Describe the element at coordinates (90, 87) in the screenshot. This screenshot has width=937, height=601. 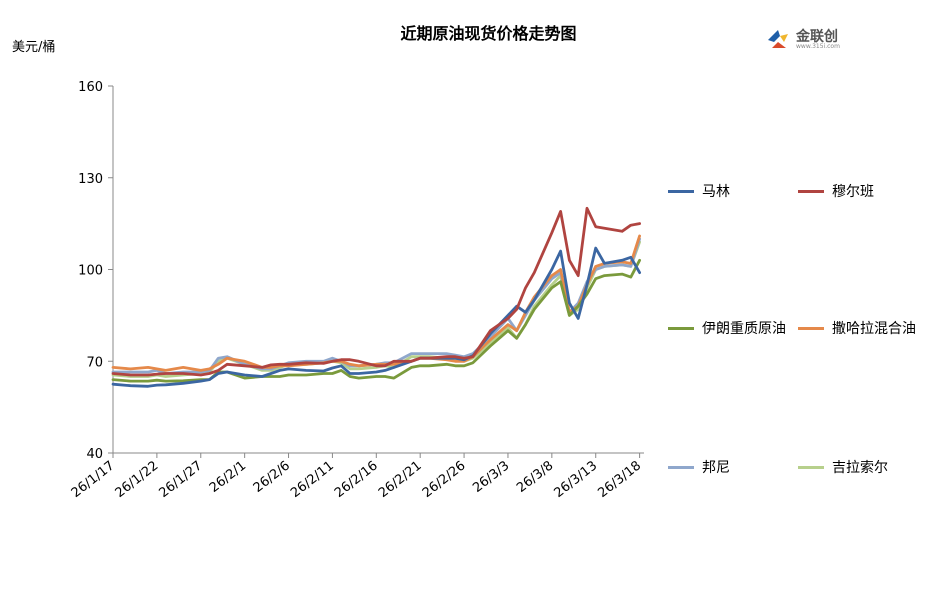
I see `y-tick-label: 160` at that location.